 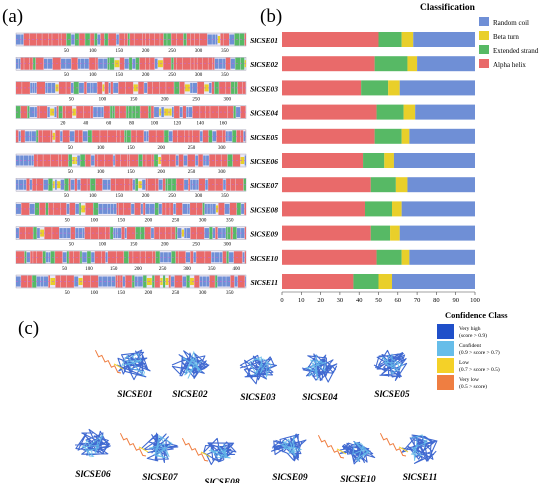 What do you see at coordinates (470, 329) in the screenshot?
I see `confidence-name-very-high: Very high` at bounding box center [470, 329].